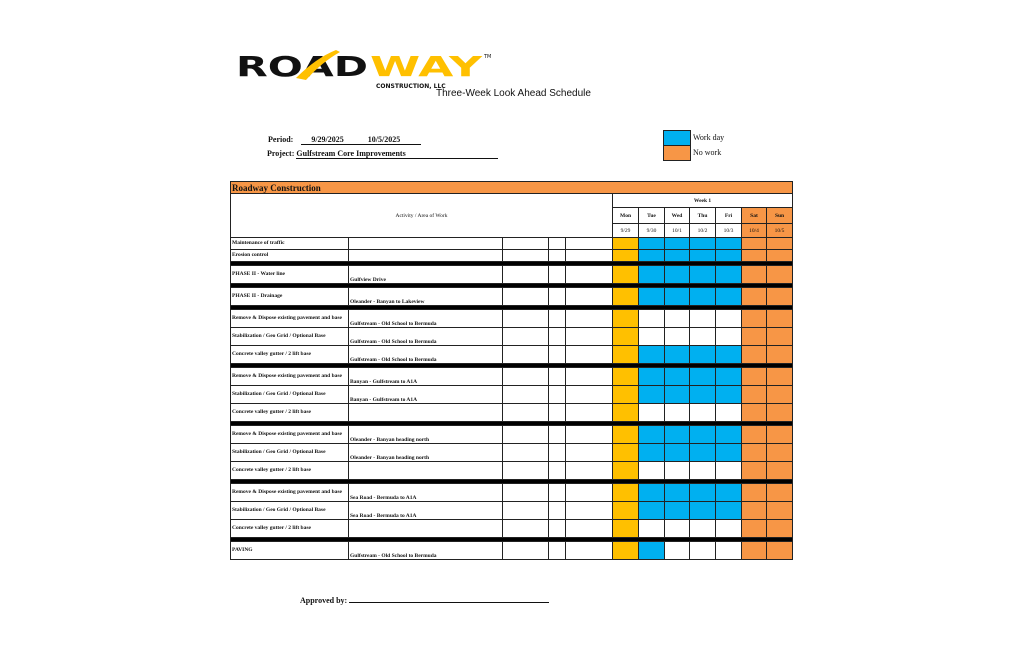  What do you see at coordinates (383, 154) in the screenshot?
I see `project-row: Project: Gulfstream Core Improvements` at bounding box center [383, 154].